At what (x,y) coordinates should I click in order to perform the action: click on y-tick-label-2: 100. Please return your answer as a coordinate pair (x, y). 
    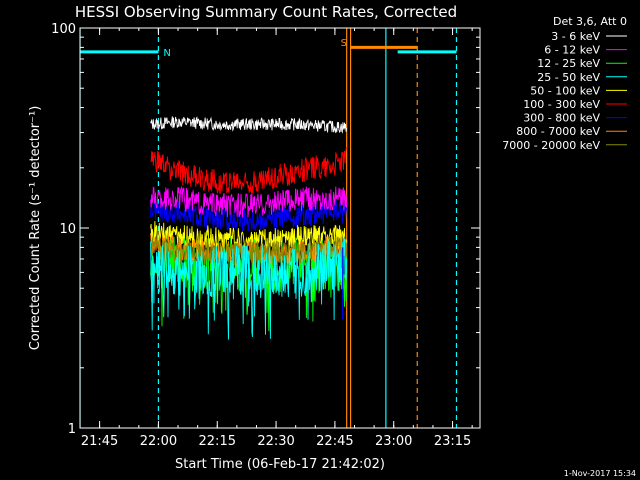
    Looking at the image, I should click on (63, 29).